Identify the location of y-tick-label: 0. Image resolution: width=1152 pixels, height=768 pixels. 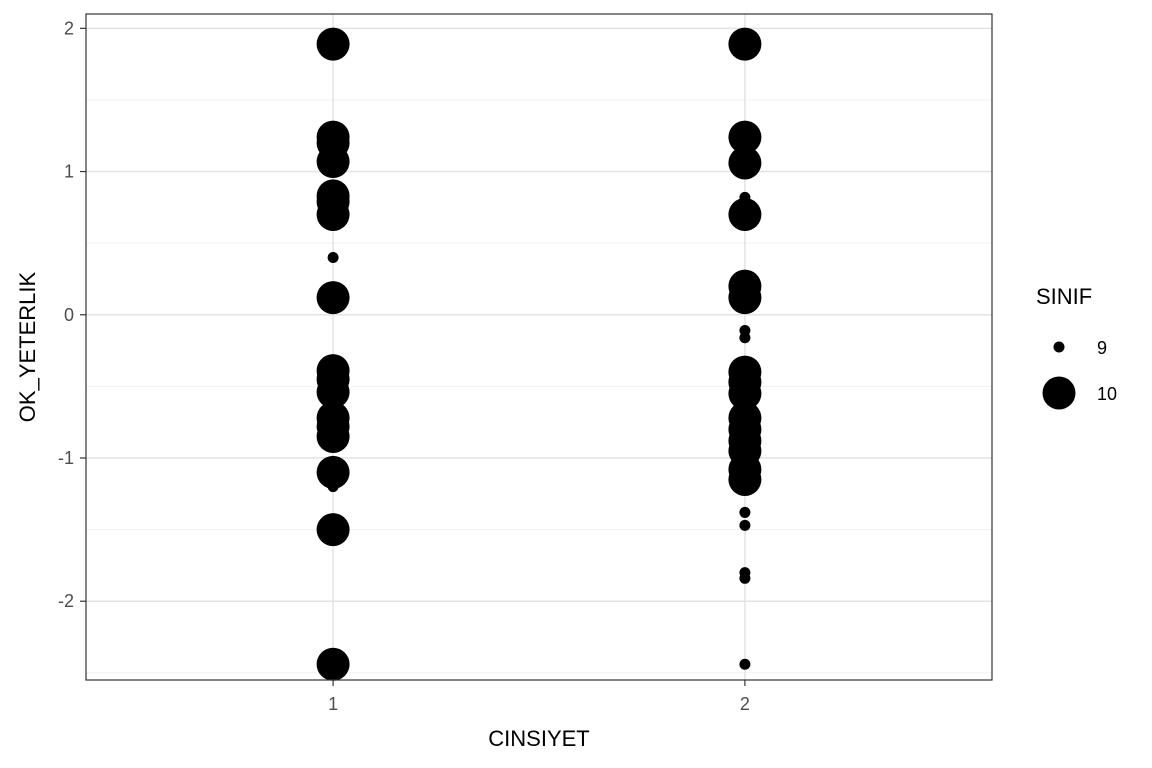
(69, 315).